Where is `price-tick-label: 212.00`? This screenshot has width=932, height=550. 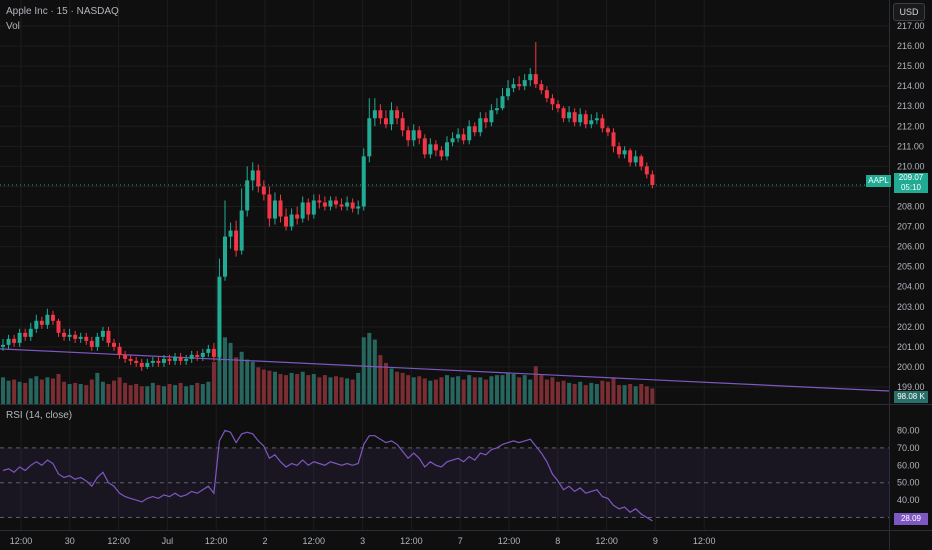
price-tick-label: 212.00 is located at coordinates (911, 126).